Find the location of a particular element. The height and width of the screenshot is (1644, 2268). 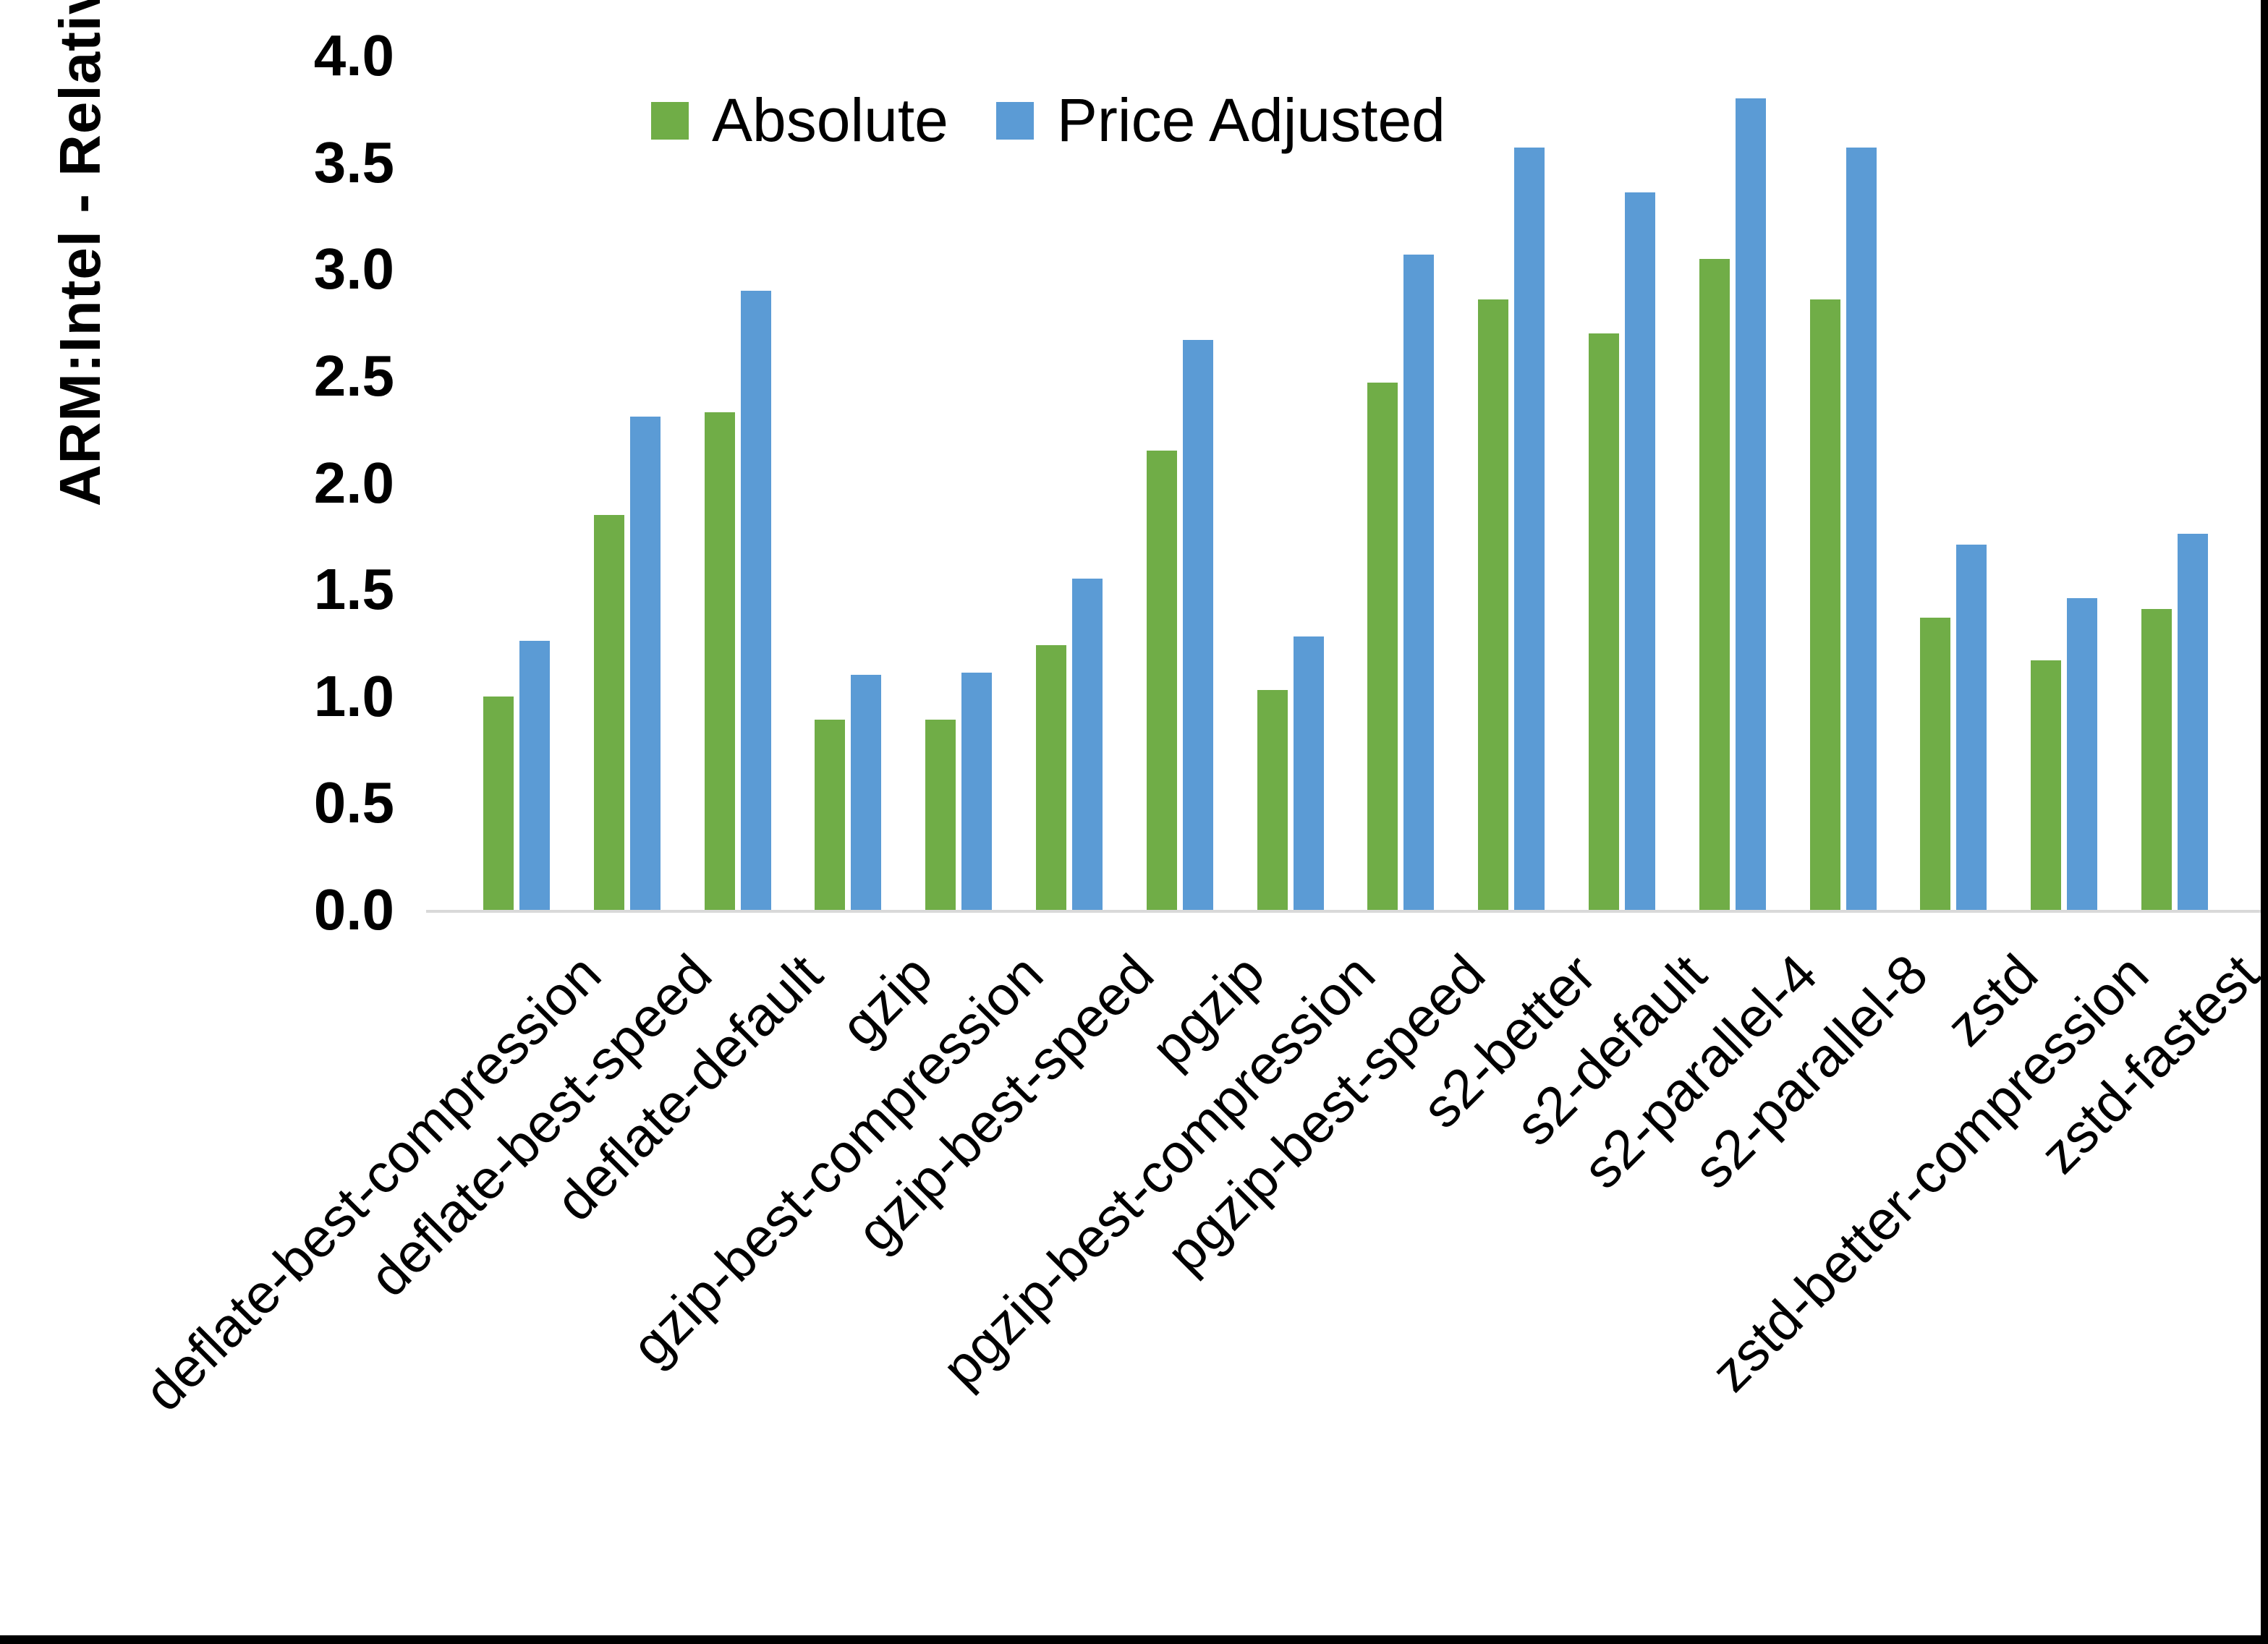

y-tick-label: 0.0 is located at coordinates (353, 909).